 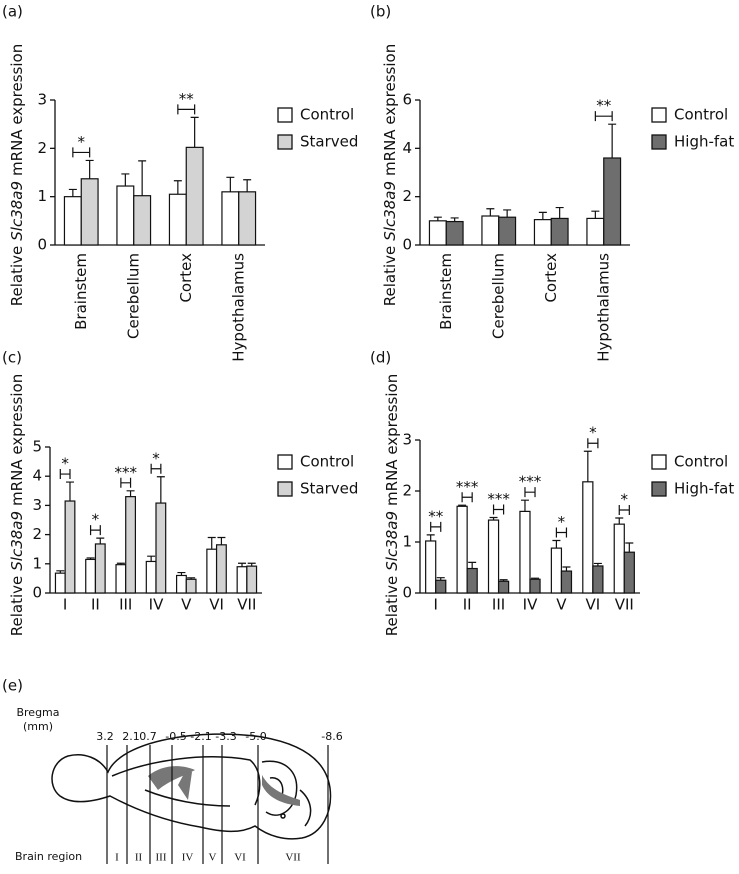 What do you see at coordinates (380, 358) in the screenshot?
I see `panel-label: (d)` at bounding box center [380, 358].